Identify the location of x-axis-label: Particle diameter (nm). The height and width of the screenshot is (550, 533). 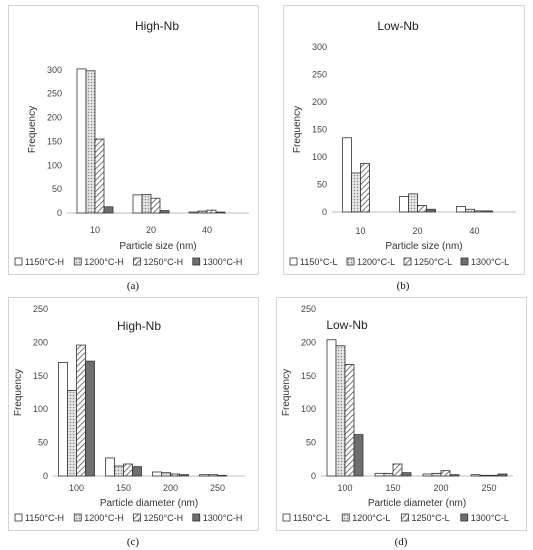
(149, 503).